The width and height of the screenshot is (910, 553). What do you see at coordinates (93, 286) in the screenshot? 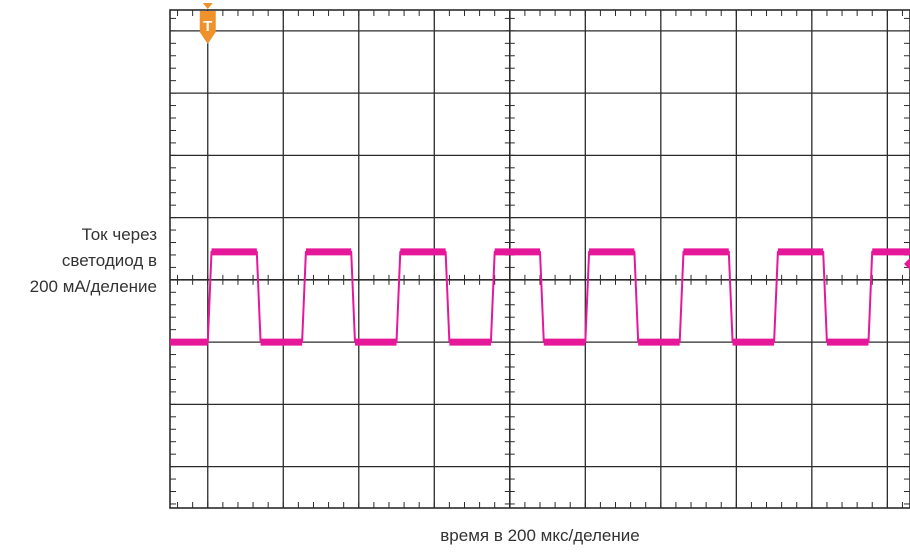
I see `y-axis-label-line-3: 200 мА/деление` at bounding box center [93, 286].